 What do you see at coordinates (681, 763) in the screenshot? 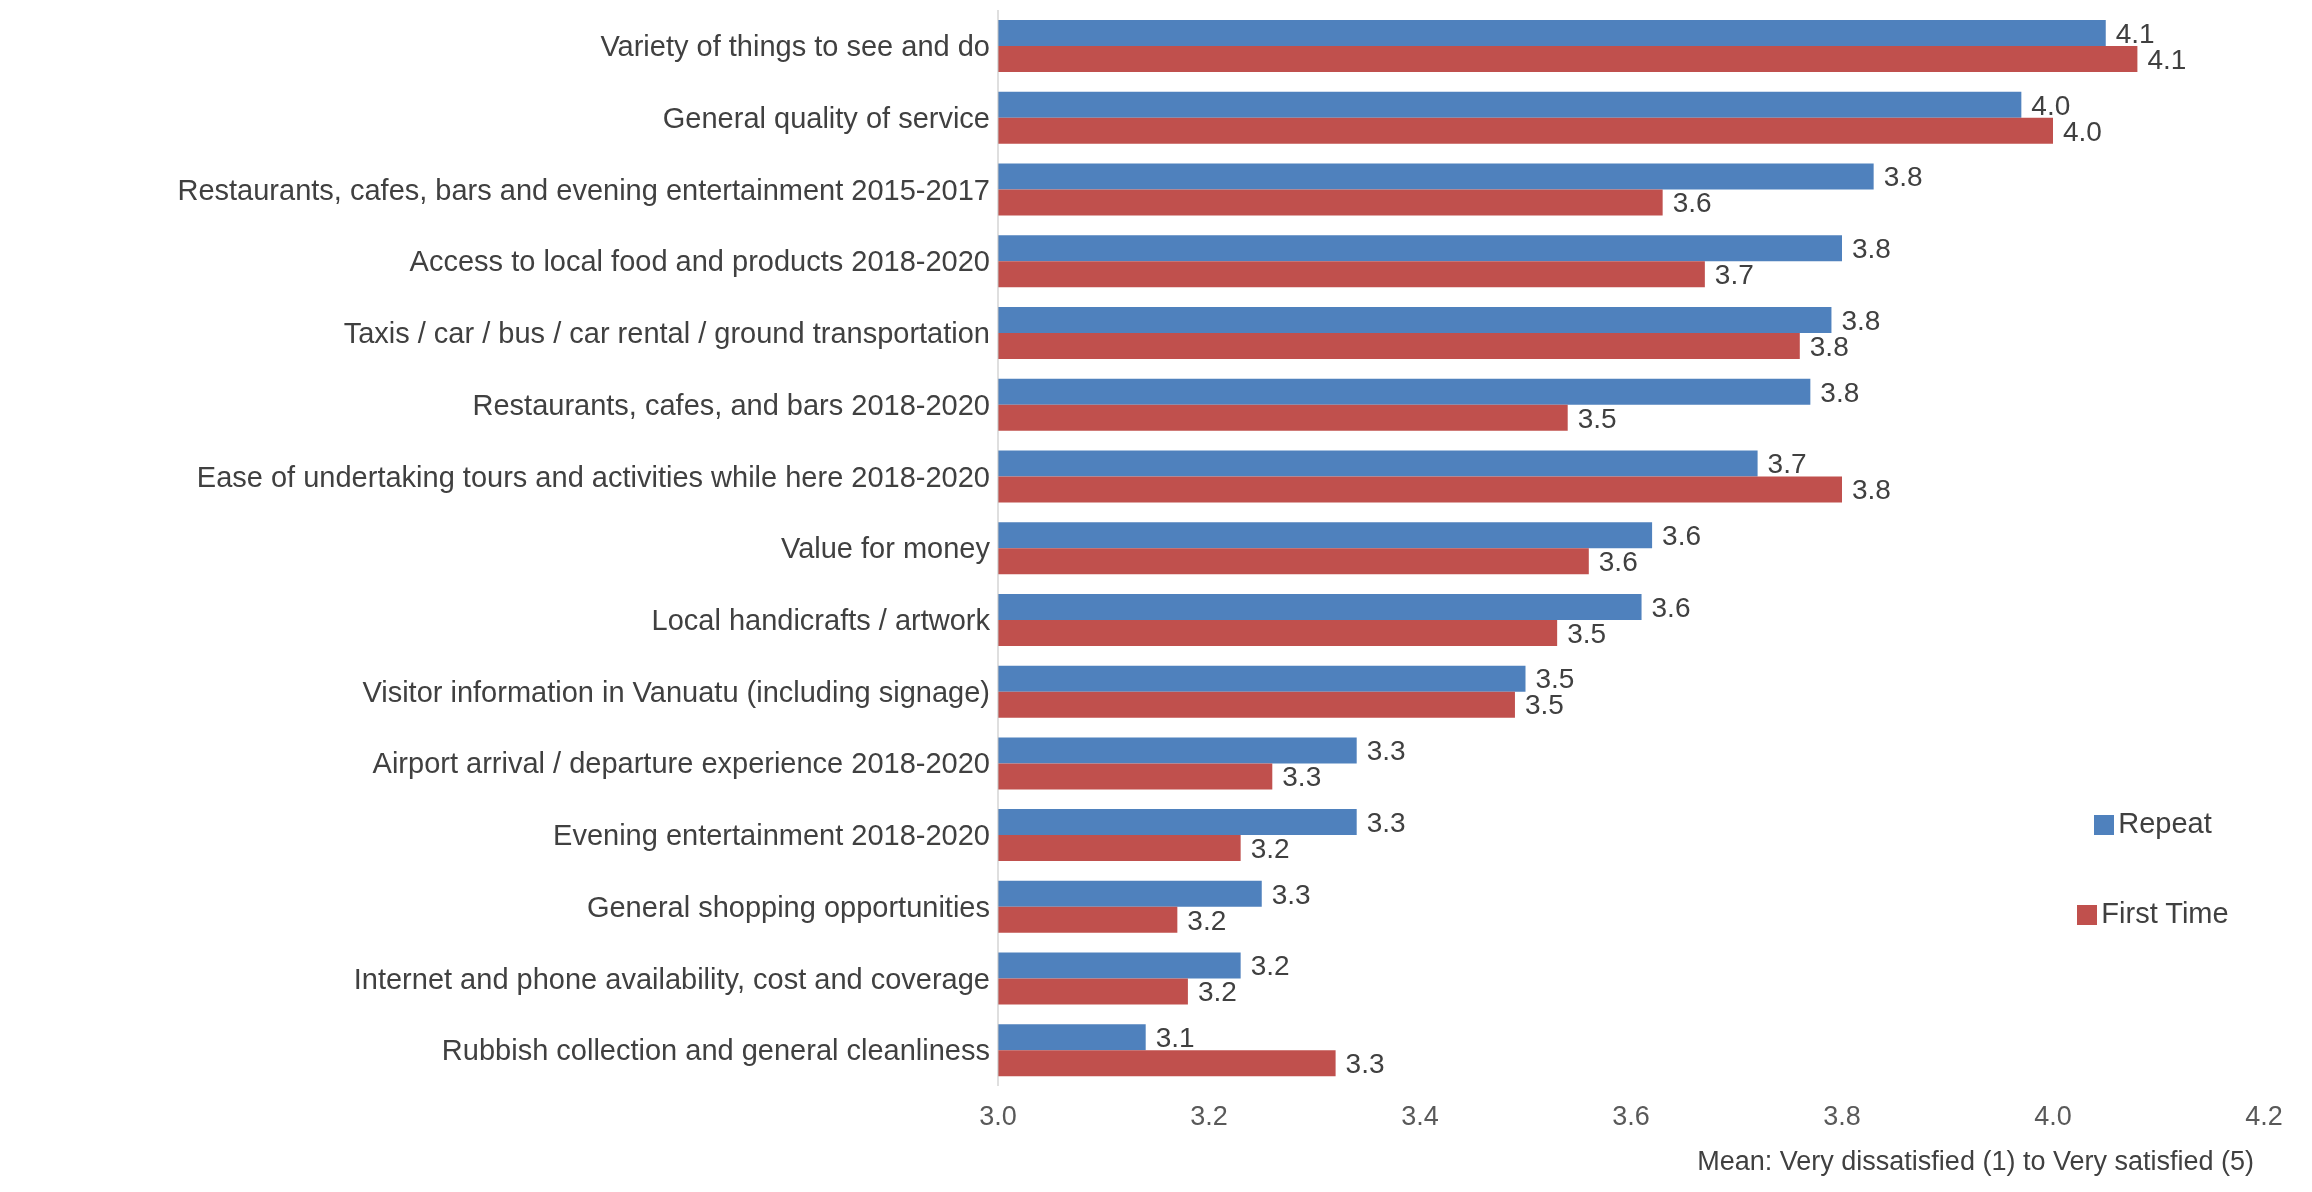
I see `y-tick-label: Airport arrival / departure experience 2018-2020` at bounding box center [681, 763].